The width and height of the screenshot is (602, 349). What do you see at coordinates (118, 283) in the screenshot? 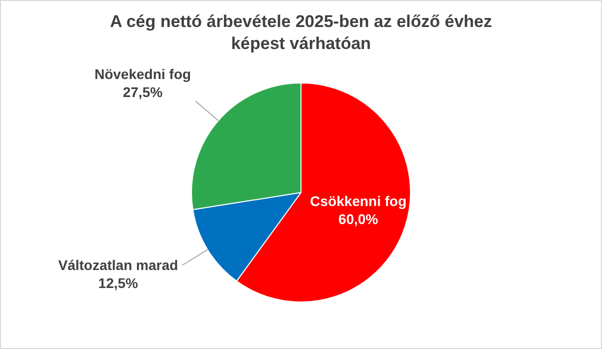
I see `data-label: 12,5%` at bounding box center [118, 283].